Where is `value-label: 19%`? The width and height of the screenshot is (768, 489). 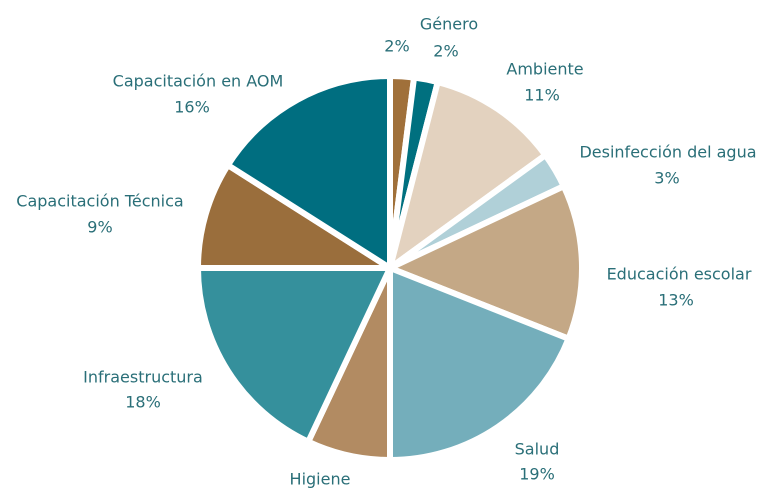
value-label: 19% is located at coordinates (537, 474).